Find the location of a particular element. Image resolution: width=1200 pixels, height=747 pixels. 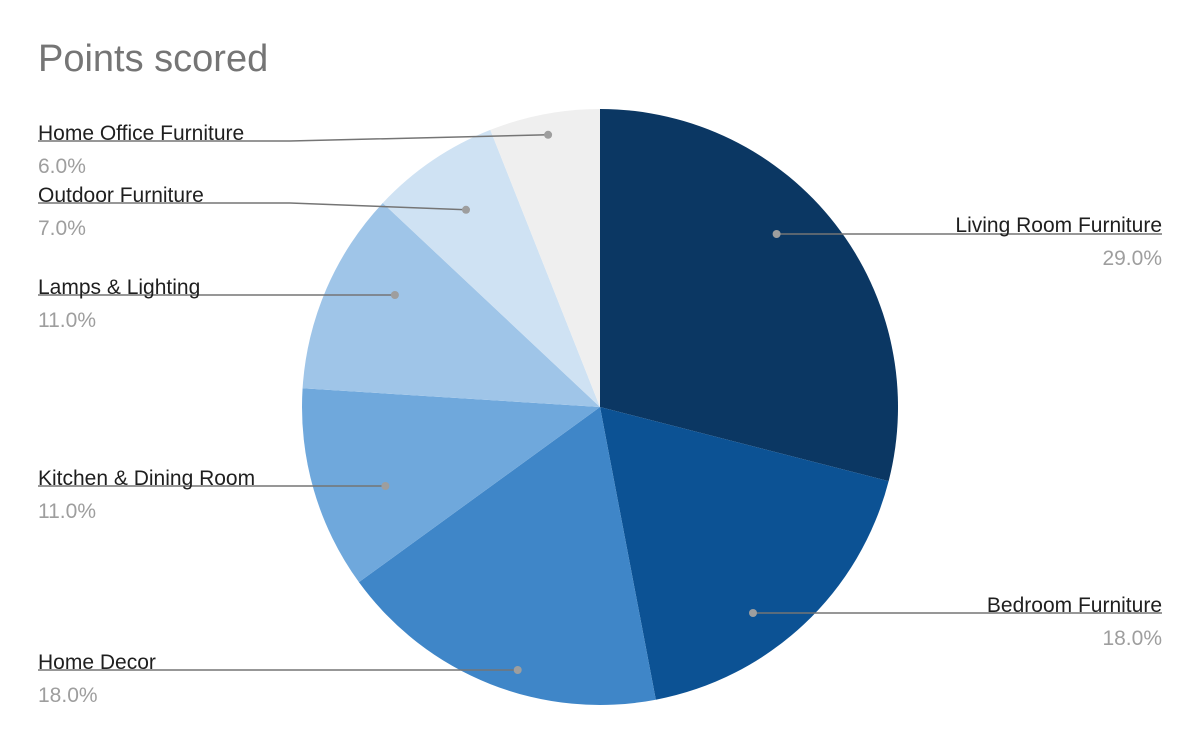

chart-title: Points scored is located at coordinates (153, 59).